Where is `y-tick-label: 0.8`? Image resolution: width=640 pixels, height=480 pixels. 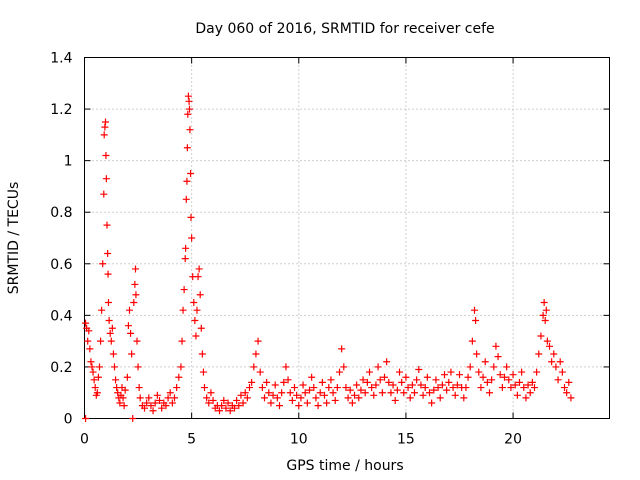 y-tick-label: 0.8 is located at coordinates (61, 213).